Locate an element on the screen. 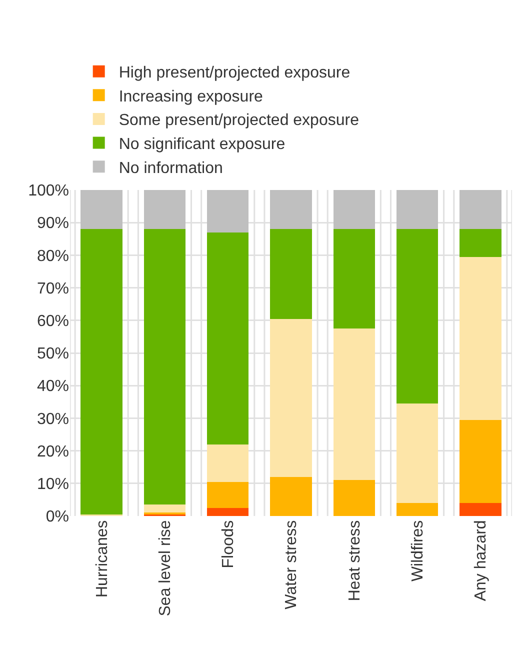 This screenshot has height=666, width=532. y-tick-label: 60% is located at coordinates (52, 321).